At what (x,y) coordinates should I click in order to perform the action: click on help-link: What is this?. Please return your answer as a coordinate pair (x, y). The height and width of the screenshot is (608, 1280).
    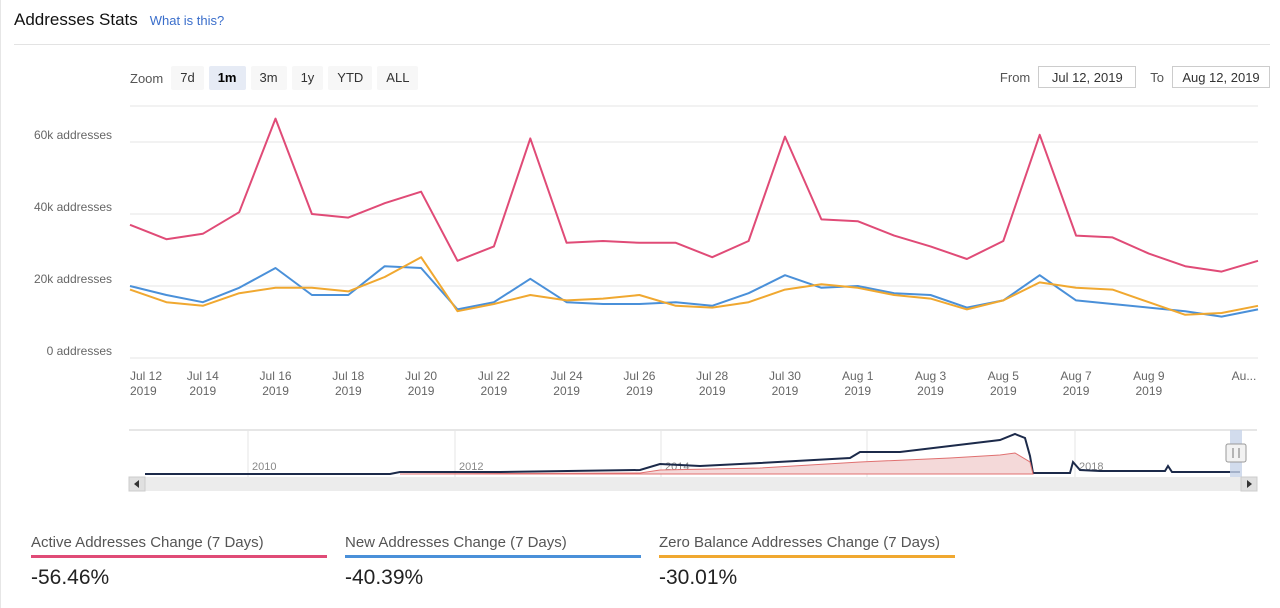
    Looking at the image, I should click on (187, 20).